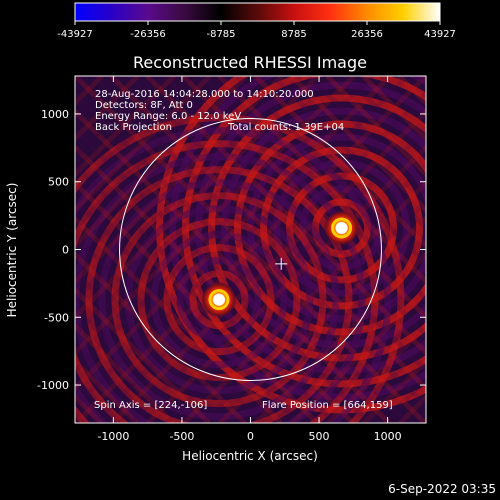  What do you see at coordinates (56, 317) in the screenshot?
I see `y-tick-label: -500` at bounding box center [56, 317].